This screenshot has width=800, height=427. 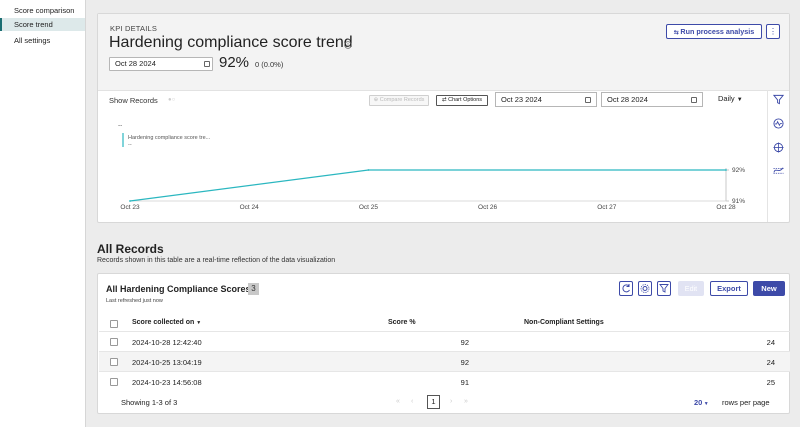 What do you see at coordinates (130, 145) in the screenshot?
I see `legend-series-value: --` at bounding box center [130, 145].